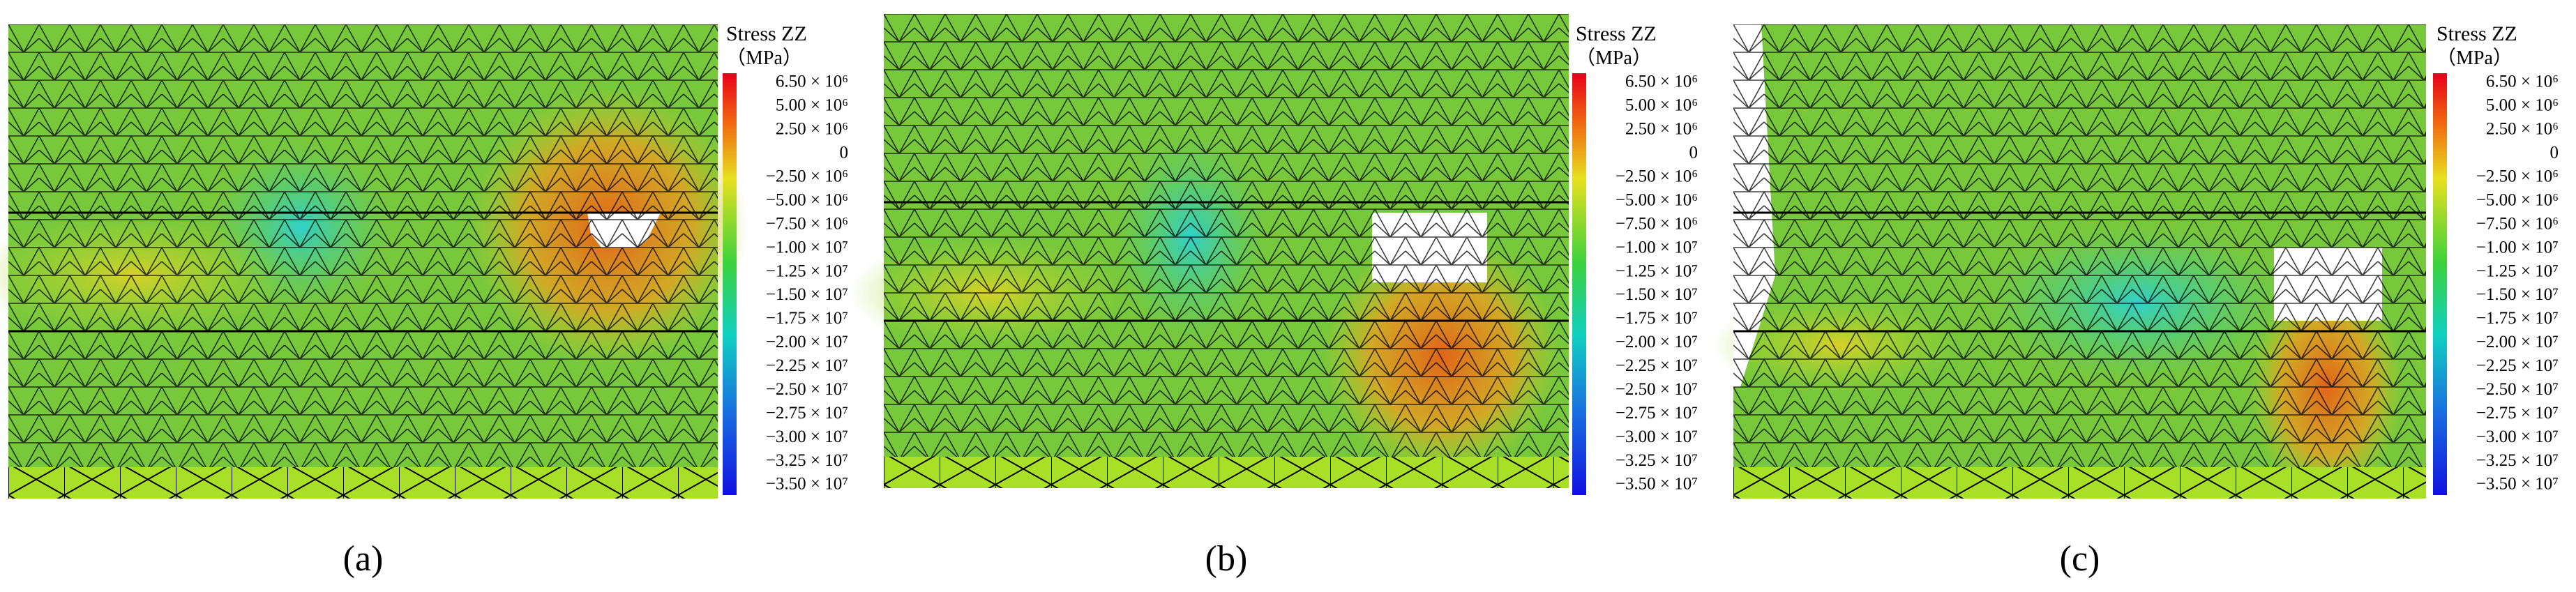  I want to click on panel-label: (c), so click(2080, 559).